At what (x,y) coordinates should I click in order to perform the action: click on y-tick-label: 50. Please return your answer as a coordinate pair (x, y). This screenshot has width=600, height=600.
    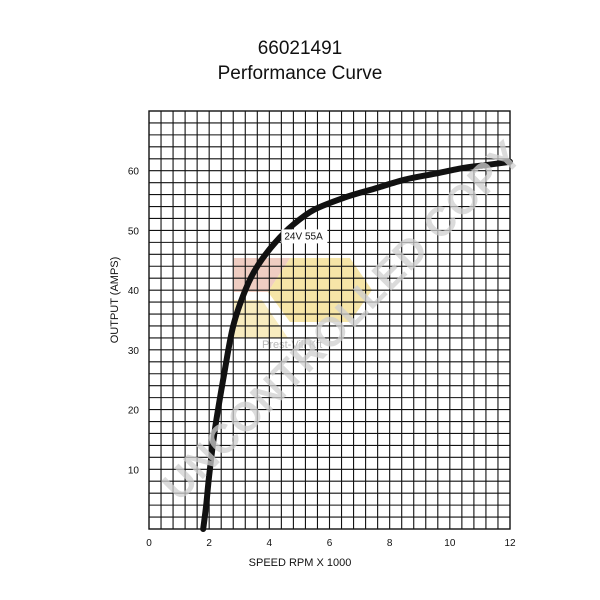
    Looking at the image, I should click on (134, 231).